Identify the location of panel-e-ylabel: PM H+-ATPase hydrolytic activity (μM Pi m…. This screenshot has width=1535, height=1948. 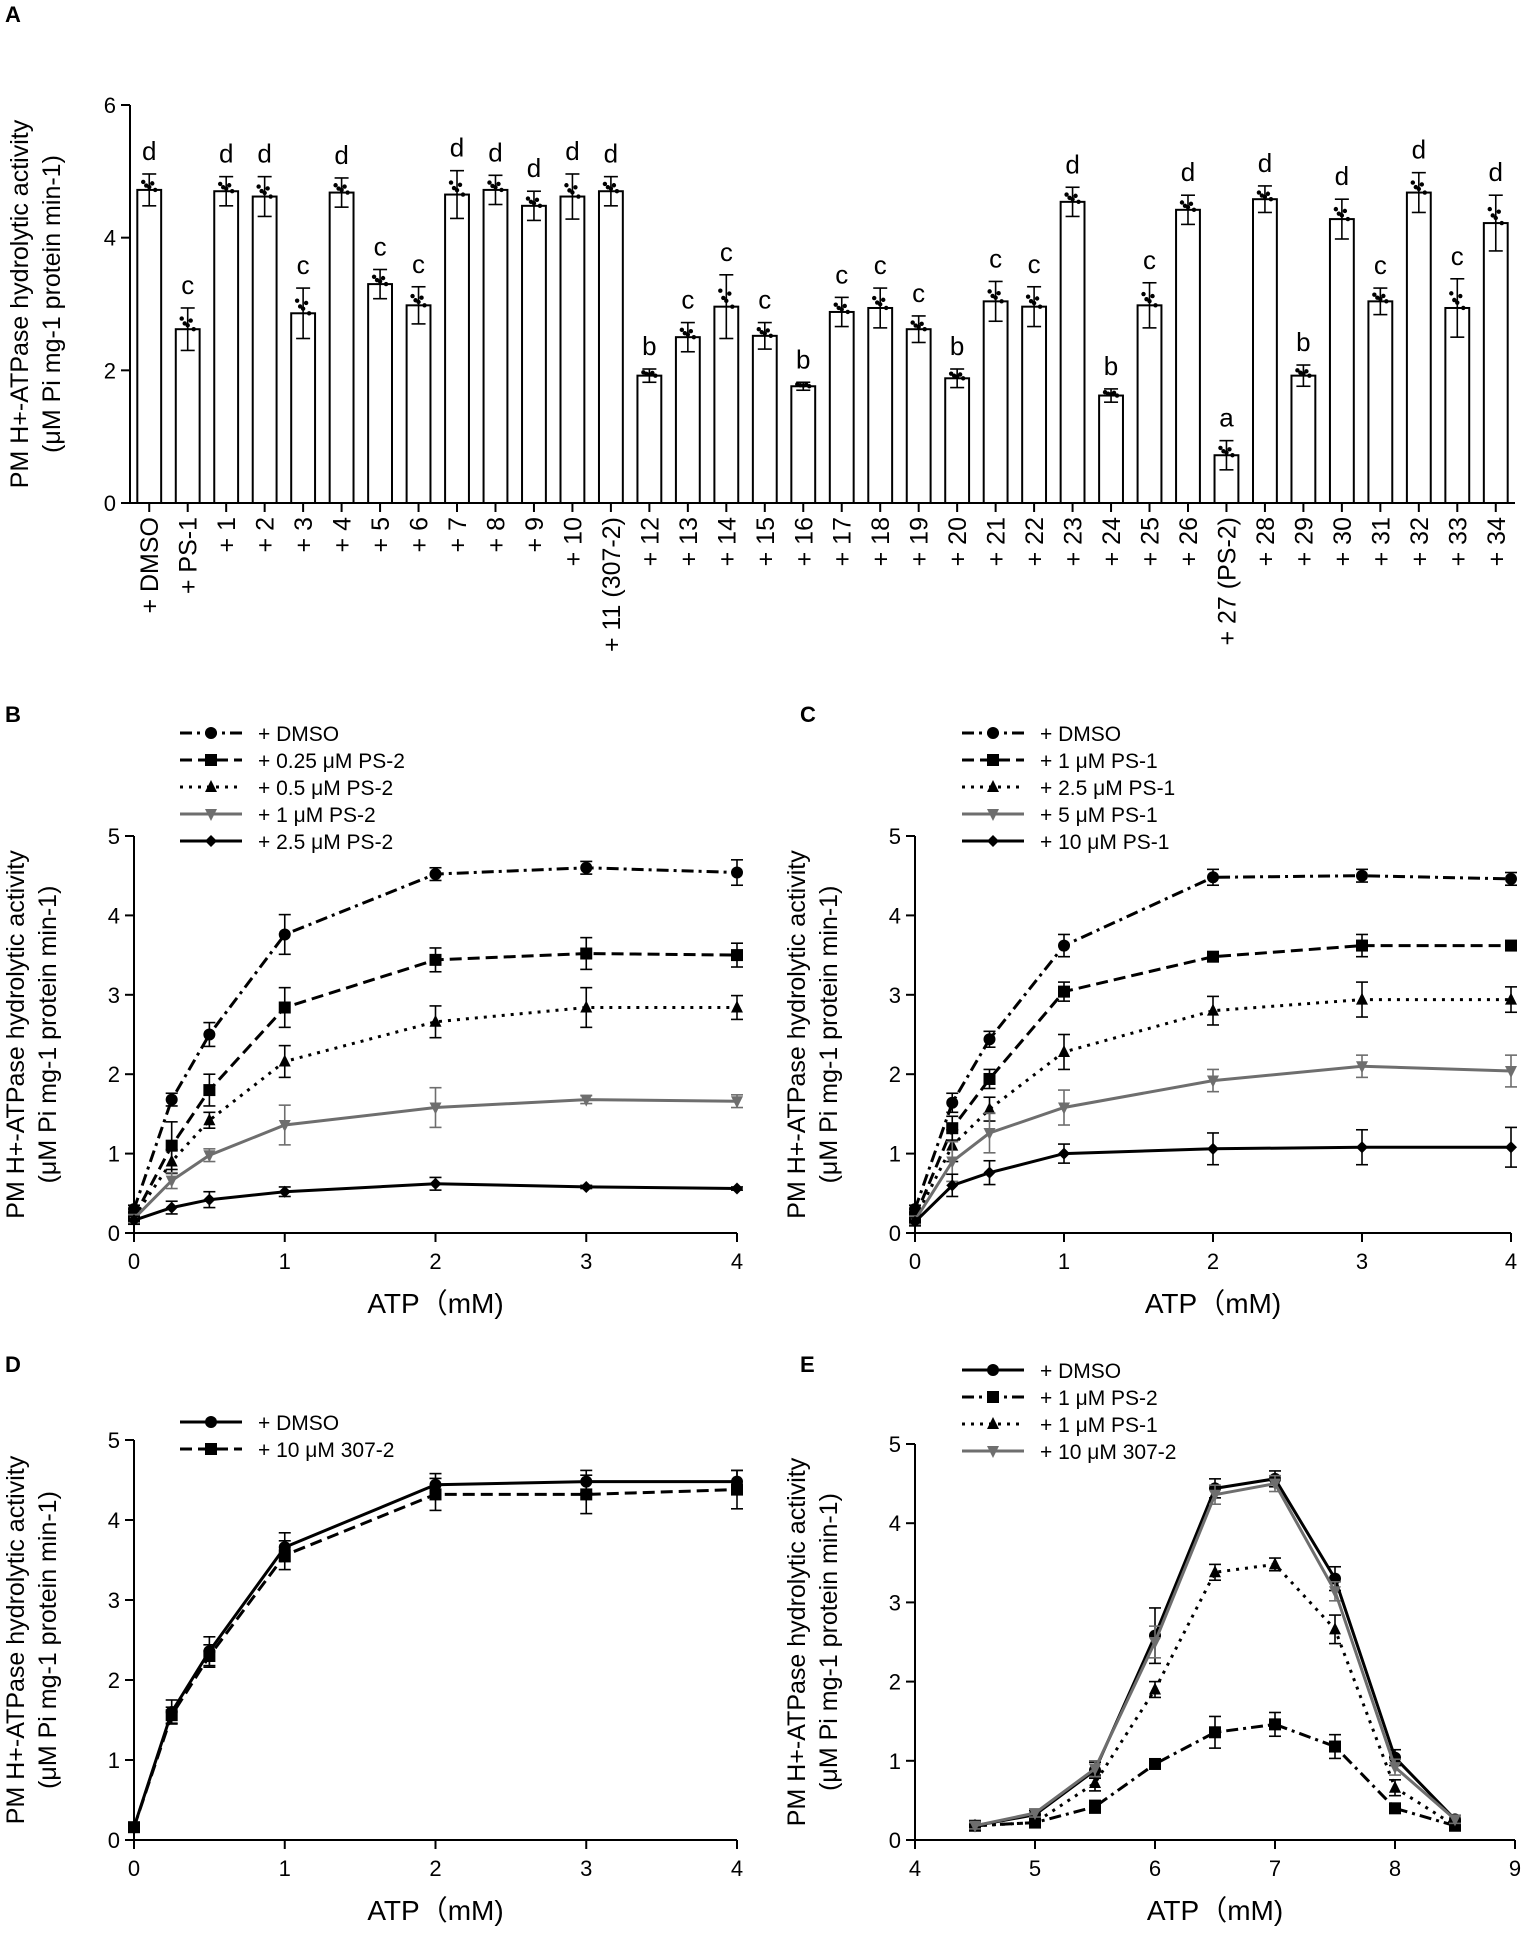
(813, 1641).